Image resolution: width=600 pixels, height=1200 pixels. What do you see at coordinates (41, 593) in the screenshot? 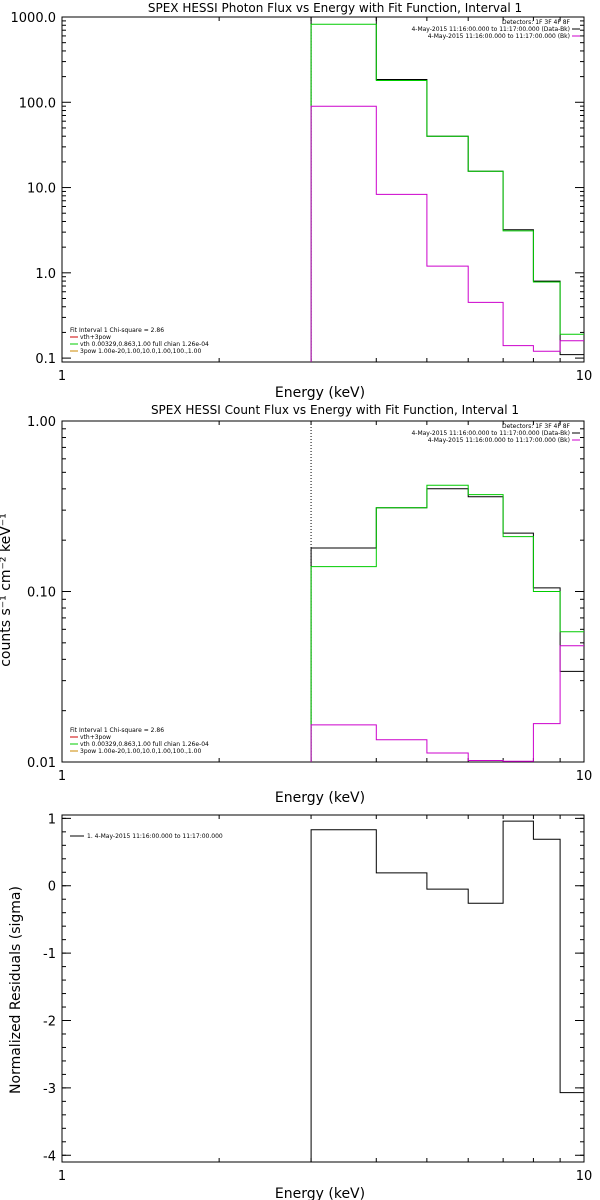
I see `y-tick-label: 0.10` at bounding box center [41, 593].